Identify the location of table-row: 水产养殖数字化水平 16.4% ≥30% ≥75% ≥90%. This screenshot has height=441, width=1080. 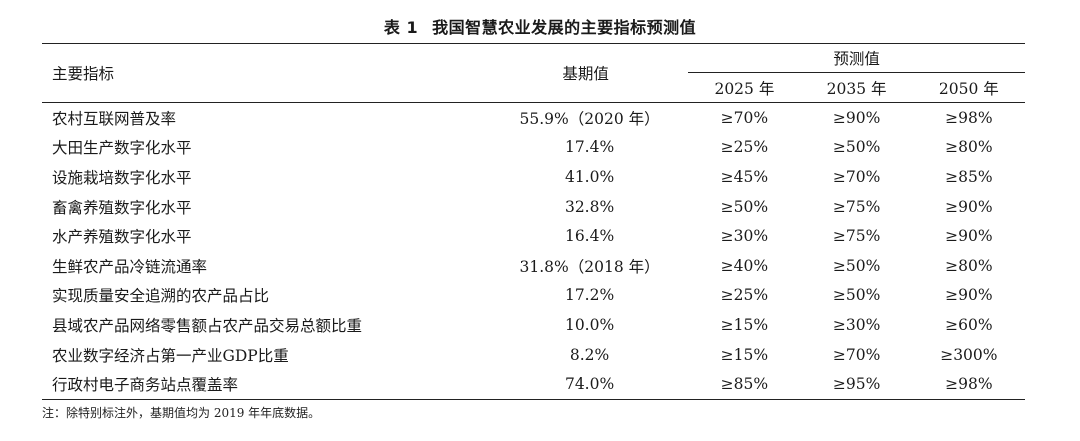
(533, 236).